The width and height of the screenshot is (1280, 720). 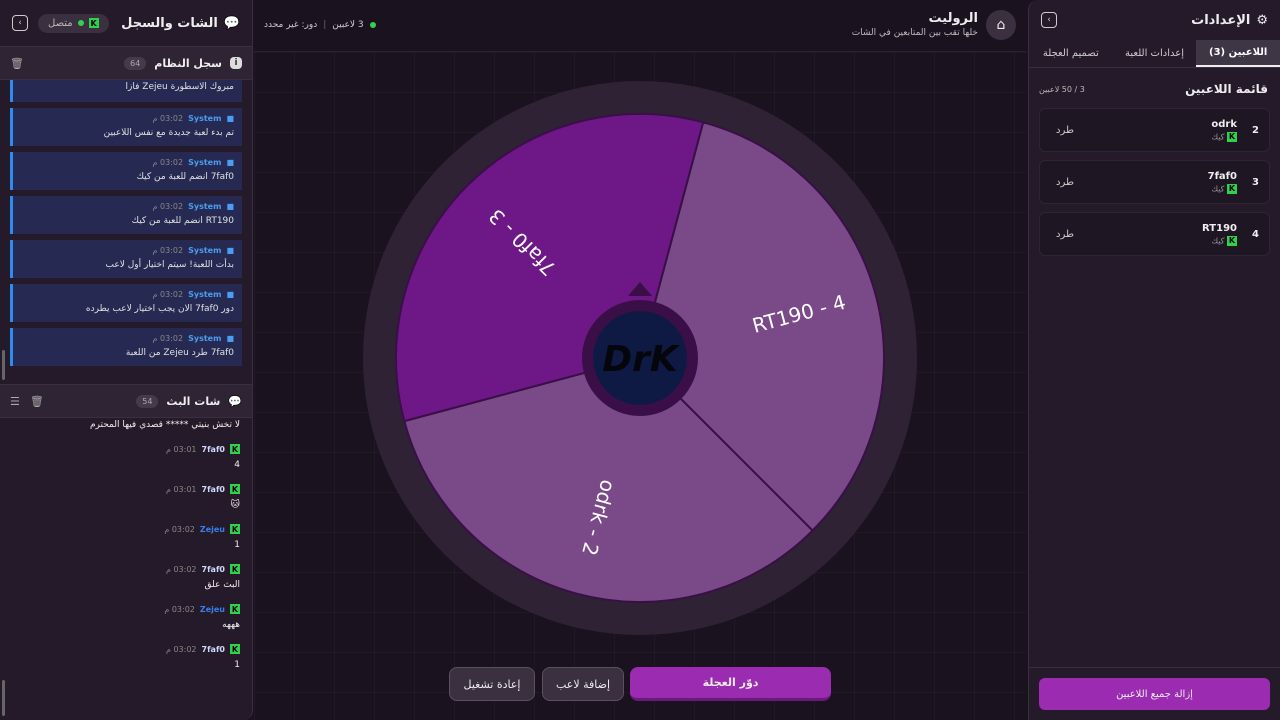 I want to click on player-row: 3 7faf0 K كيك طرد, so click(x=1154, y=182).